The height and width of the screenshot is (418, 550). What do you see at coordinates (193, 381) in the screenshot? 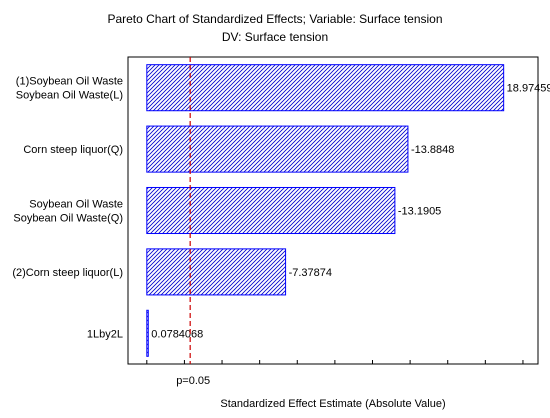
I see `significance-label: p=0.05` at bounding box center [193, 381].